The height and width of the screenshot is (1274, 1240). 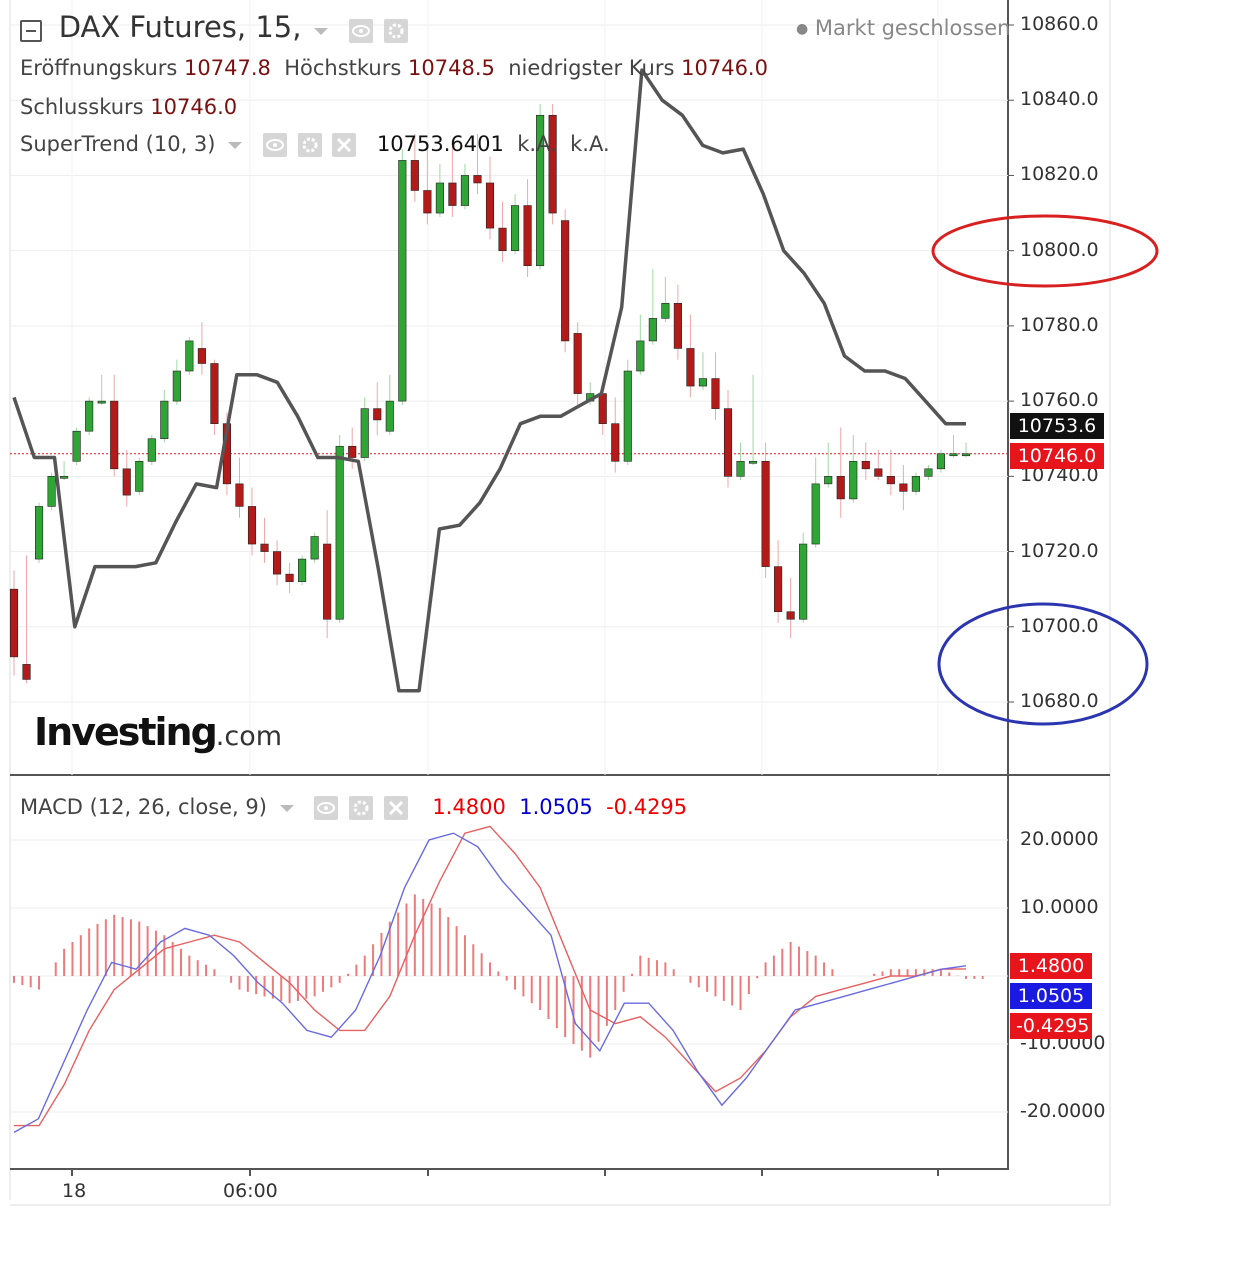 I want to click on price-tick-label: 10780.0, so click(x=1059, y=324).